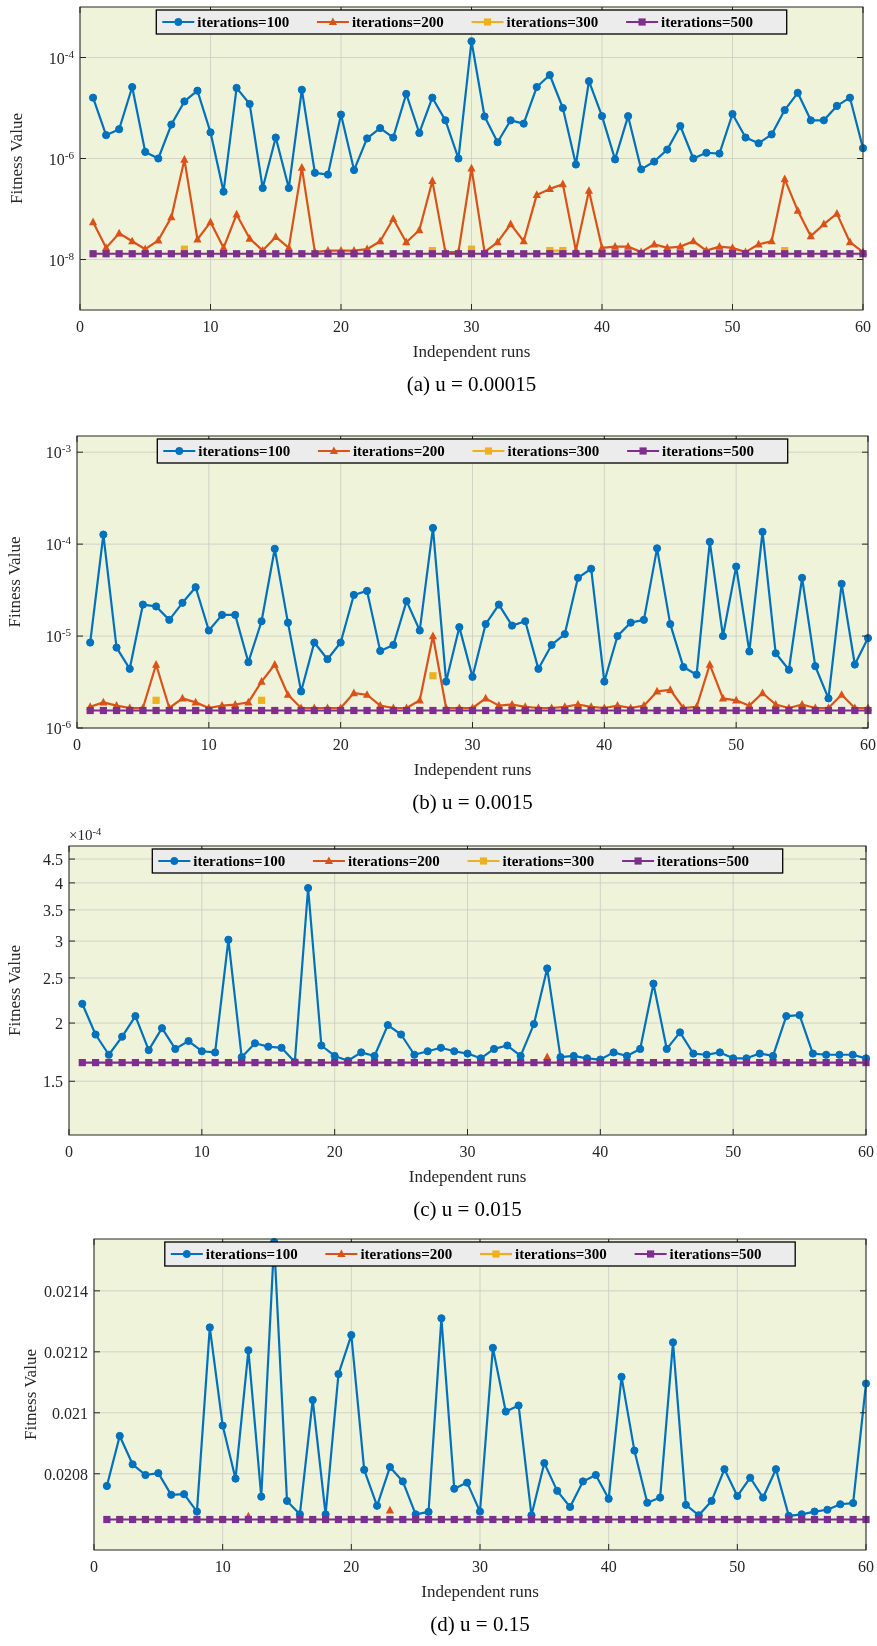 The image size is (877, 1646). I want to click on text: ×10$^{-4}$, so click(85, 834).